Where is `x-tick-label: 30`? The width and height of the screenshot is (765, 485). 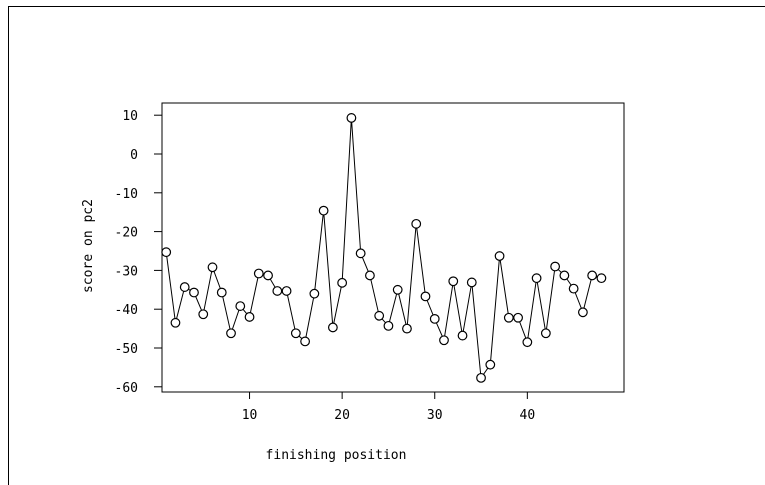 x-tick-label: 30 is located at coordinates (435, 415).